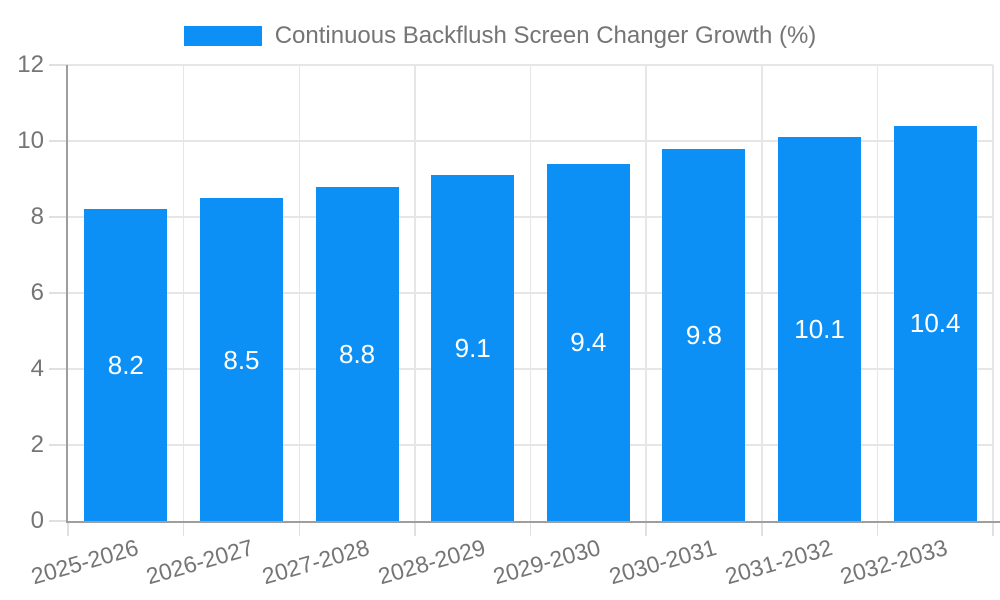  What do you see at coordinates (30, 140) in the screenshot?
I see `y-axis-tick-label: 10` at bounding box center [30, 140].